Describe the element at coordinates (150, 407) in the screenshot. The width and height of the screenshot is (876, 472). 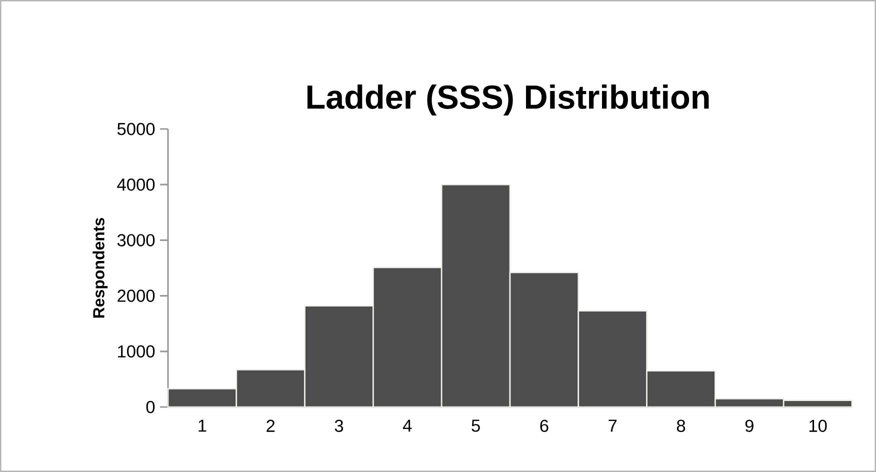
I see `y-tick-label: 0` at that location.